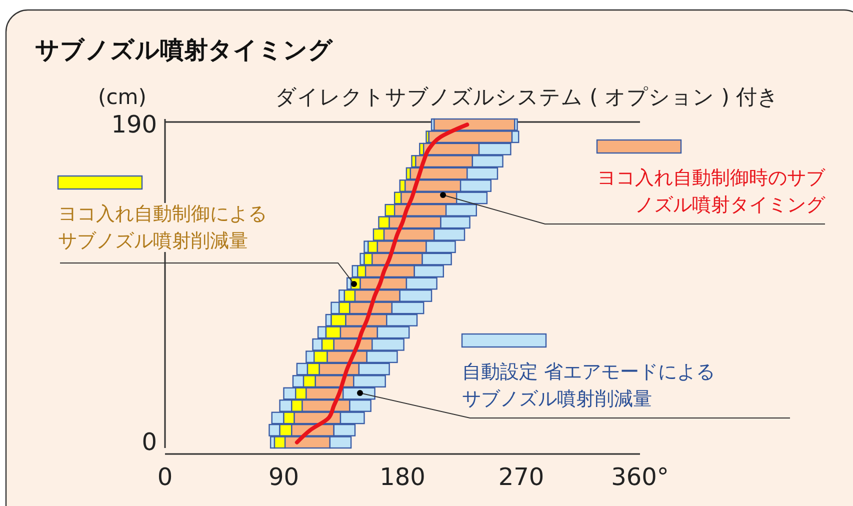 This screenshot has height=506, width=853. What do you see at coordinates (134, 124) in the screenshot?
I see `y-tick-label: 190` at bounding box center [134, 124].